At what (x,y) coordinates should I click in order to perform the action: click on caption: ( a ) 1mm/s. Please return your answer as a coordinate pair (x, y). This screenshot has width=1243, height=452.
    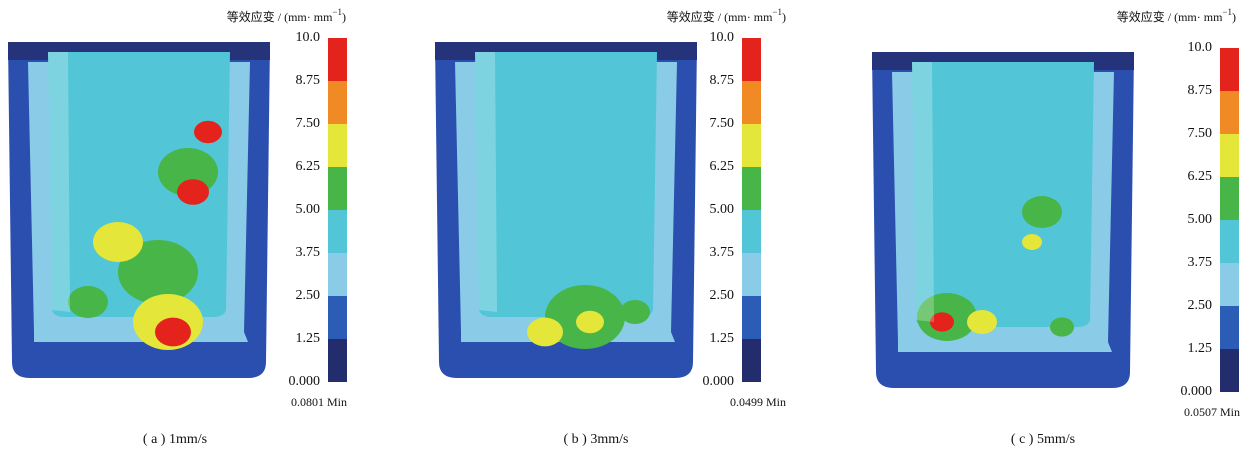
    Looking at the image, I should click on (175, 439).